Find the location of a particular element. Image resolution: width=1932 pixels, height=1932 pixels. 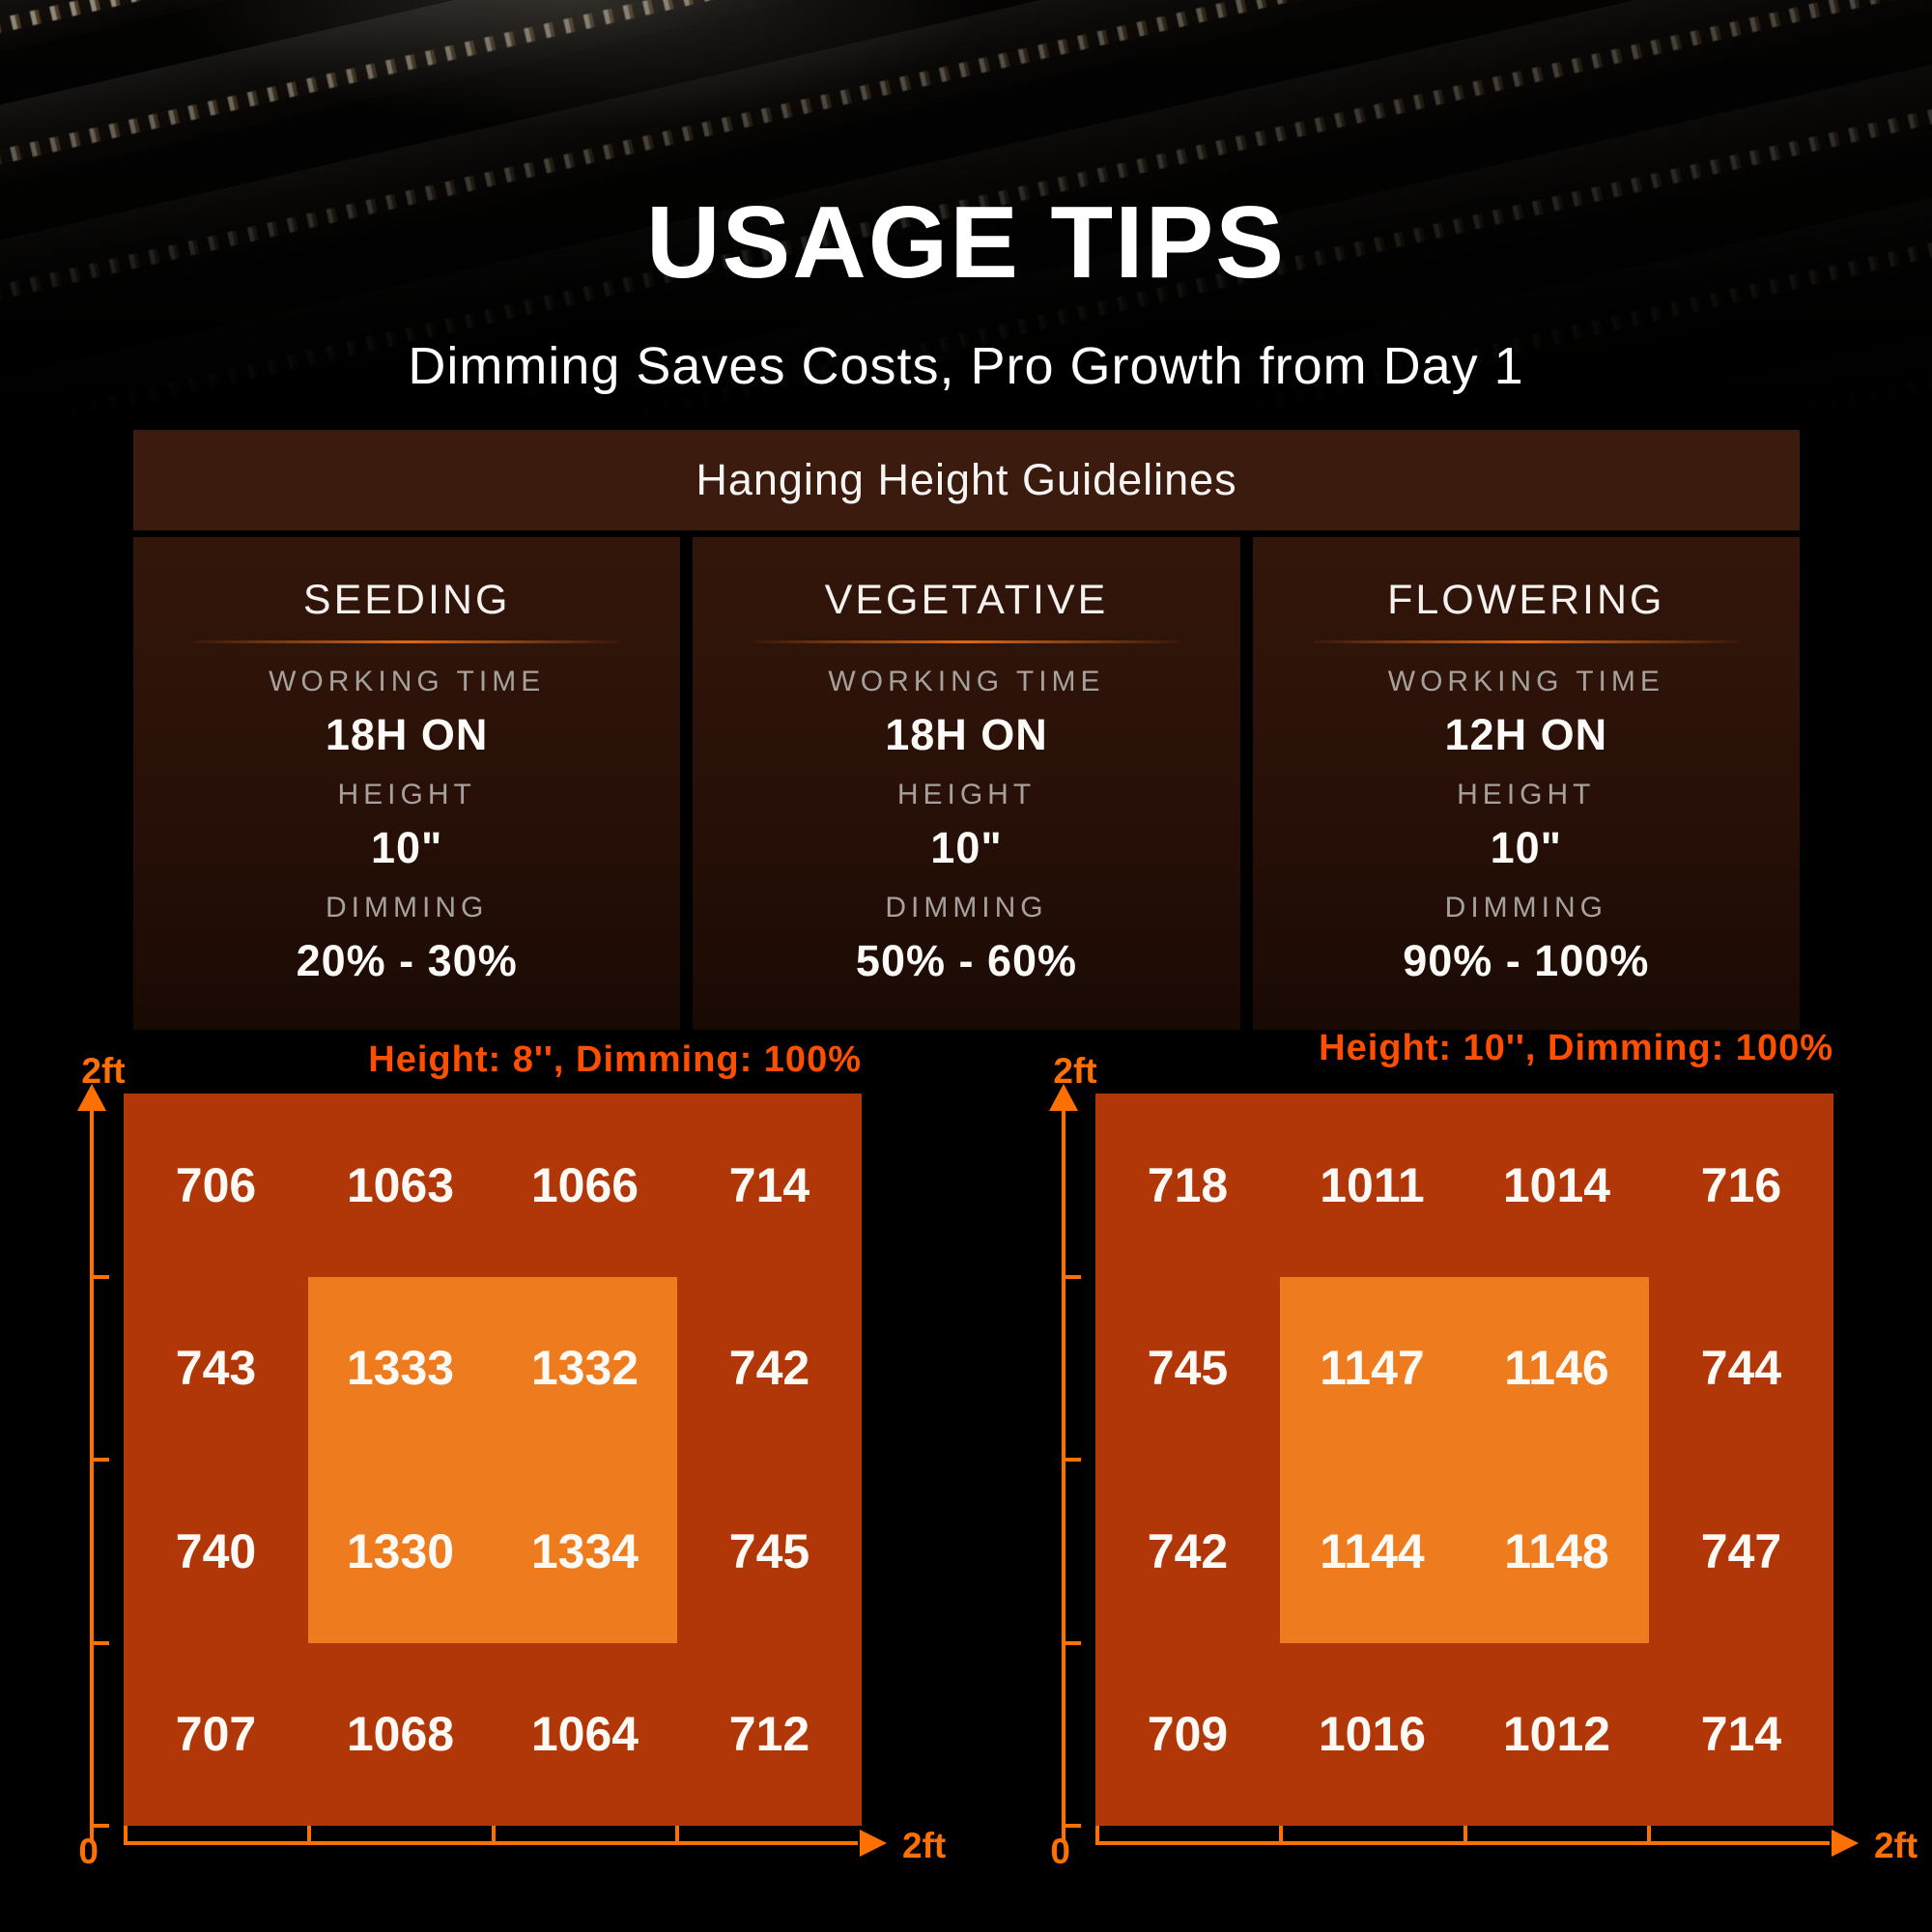

ppfd-value: 740 is located at coordinates (216, 1550).